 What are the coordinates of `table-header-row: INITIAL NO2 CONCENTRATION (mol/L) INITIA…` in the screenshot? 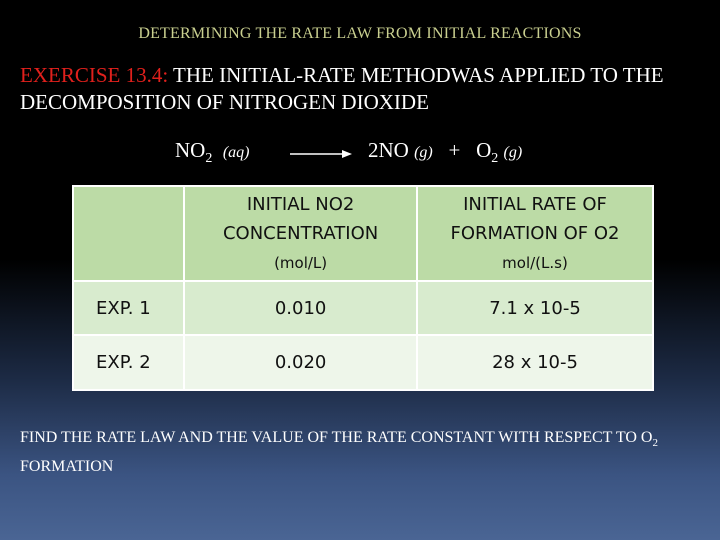 It's located at (362, 233).